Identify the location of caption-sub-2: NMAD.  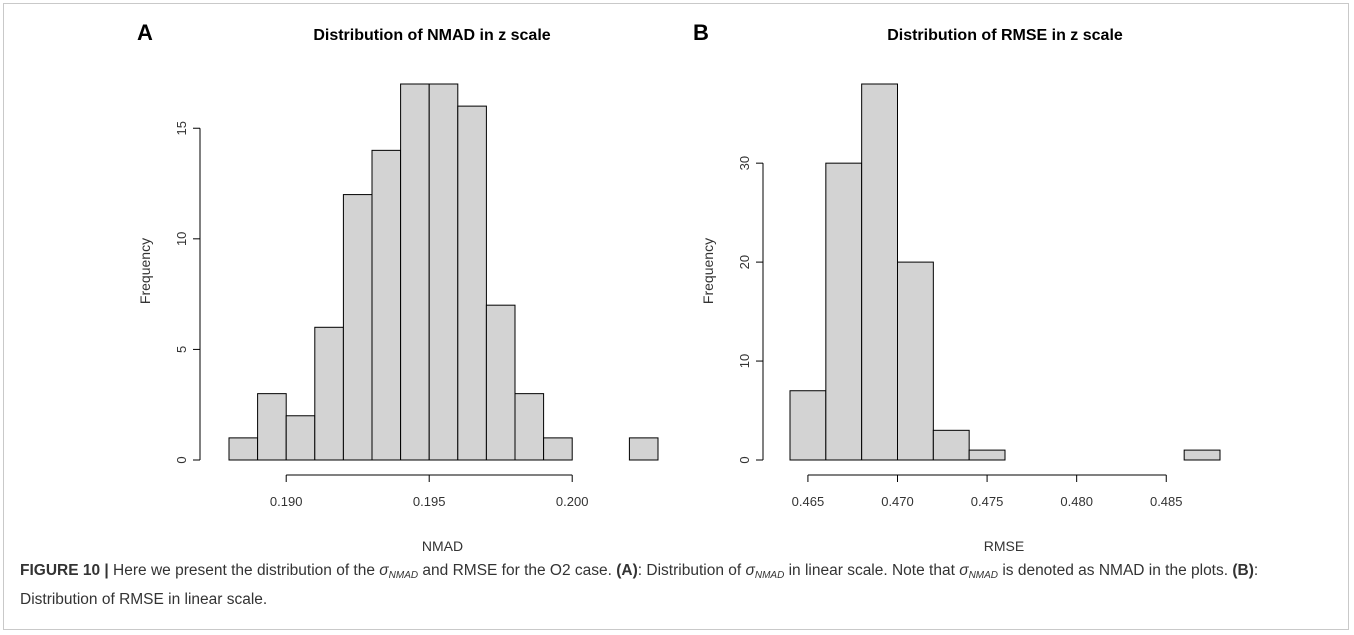
(769, 575).